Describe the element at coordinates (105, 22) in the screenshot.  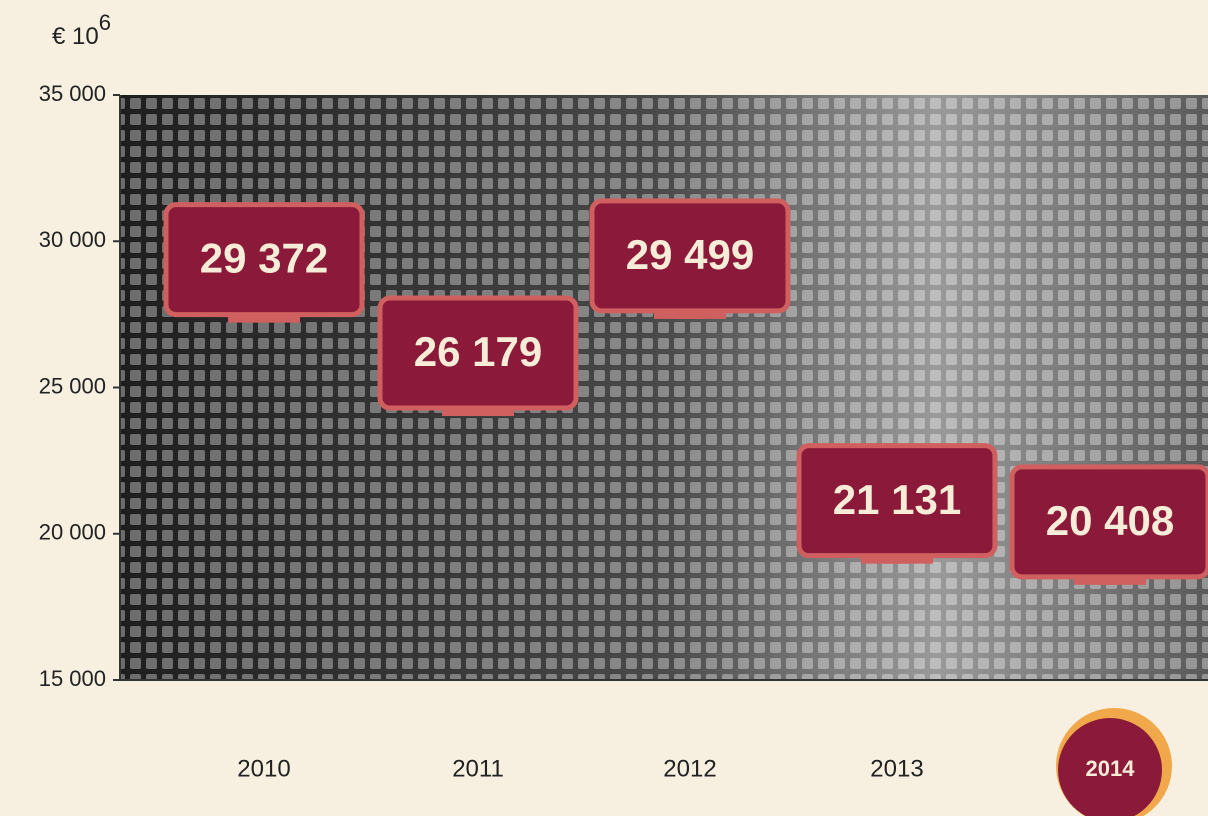
I see `unit-exponent: 6` at that location.